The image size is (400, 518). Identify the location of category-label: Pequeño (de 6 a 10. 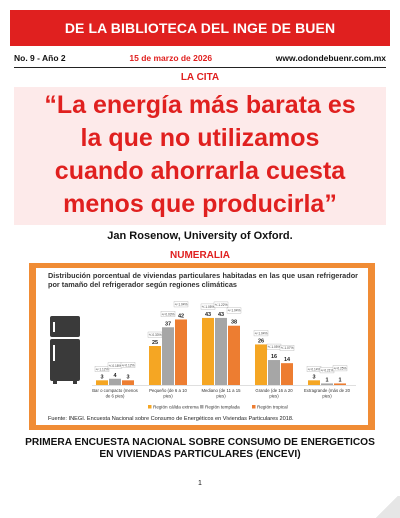
(168, 390).